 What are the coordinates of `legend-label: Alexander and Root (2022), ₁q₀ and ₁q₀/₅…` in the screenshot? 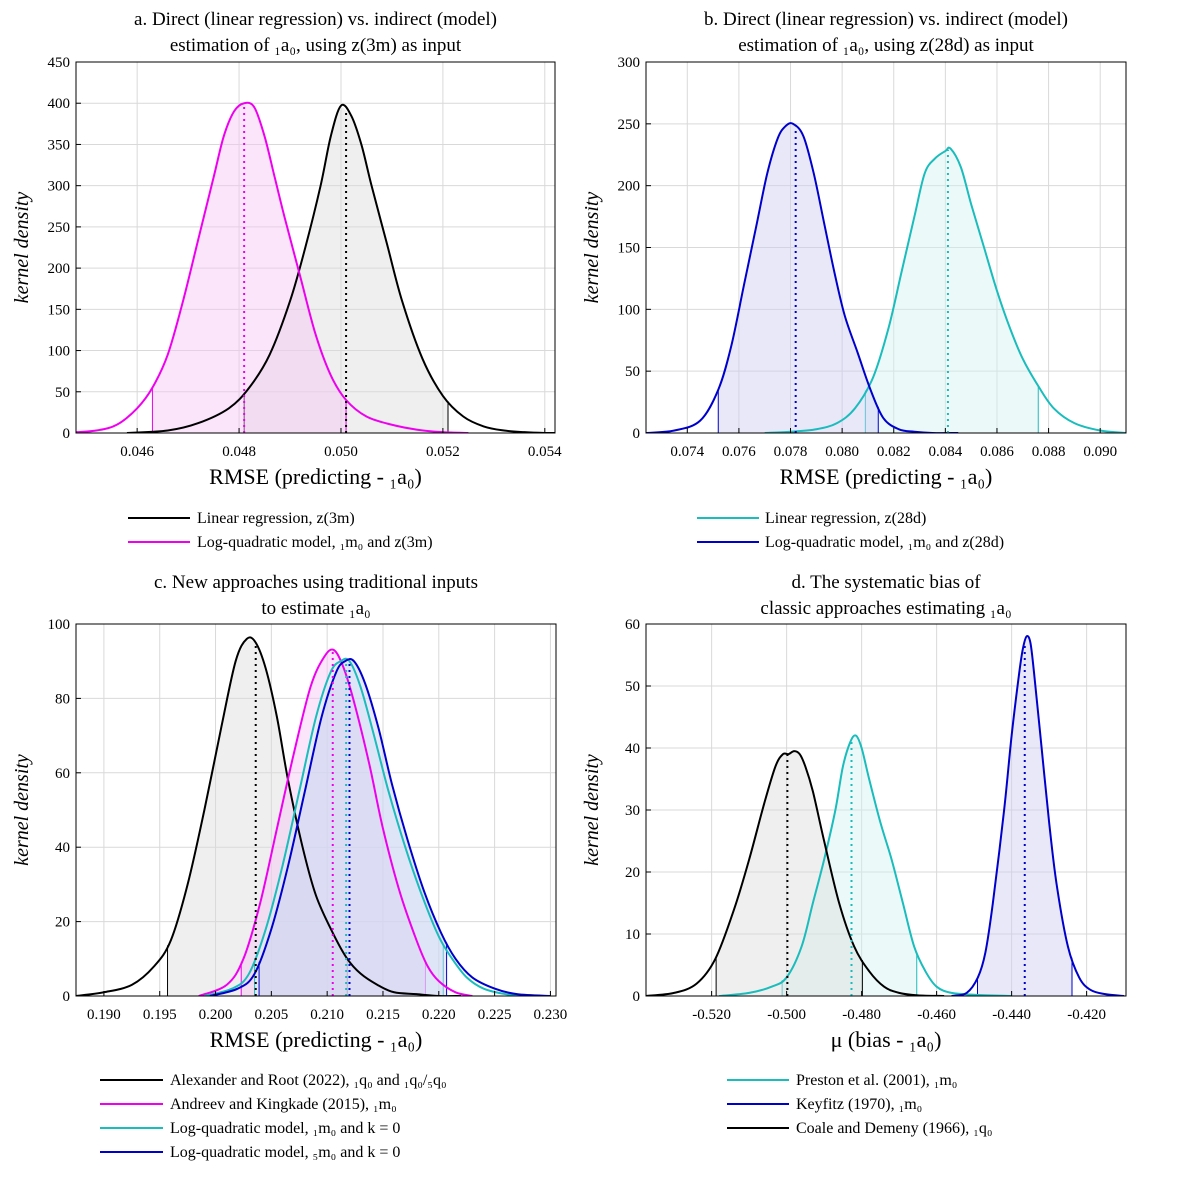 It's located at (308, 1080).